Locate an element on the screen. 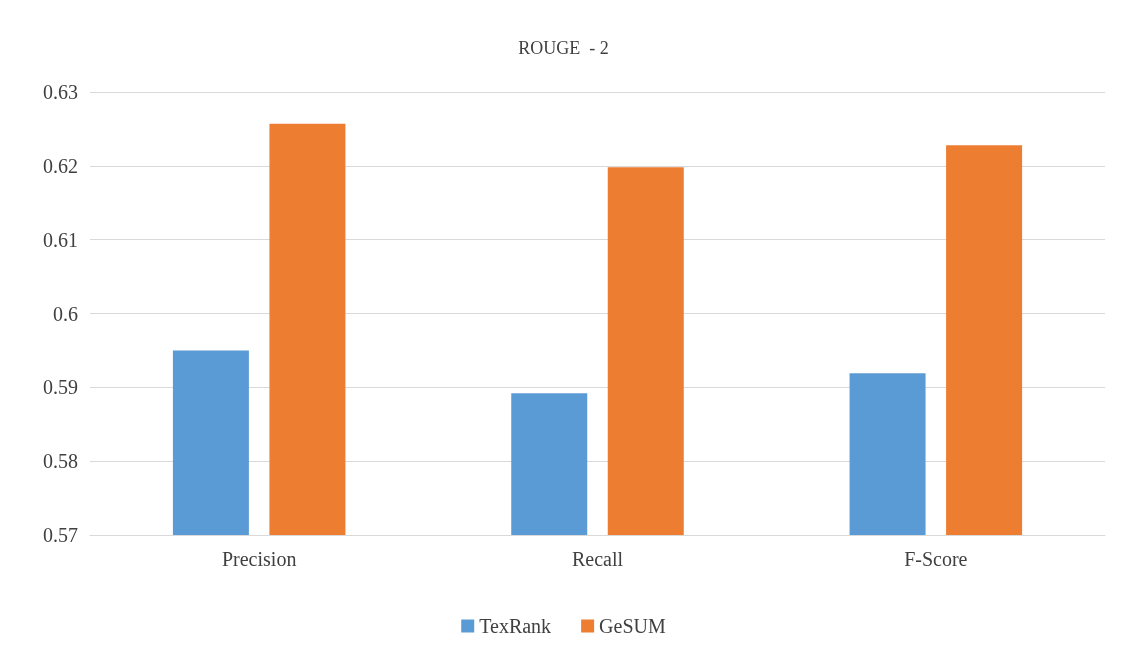 The image size is (1127, 655). legend-label: TexRank is located at coordinates (515, 626).